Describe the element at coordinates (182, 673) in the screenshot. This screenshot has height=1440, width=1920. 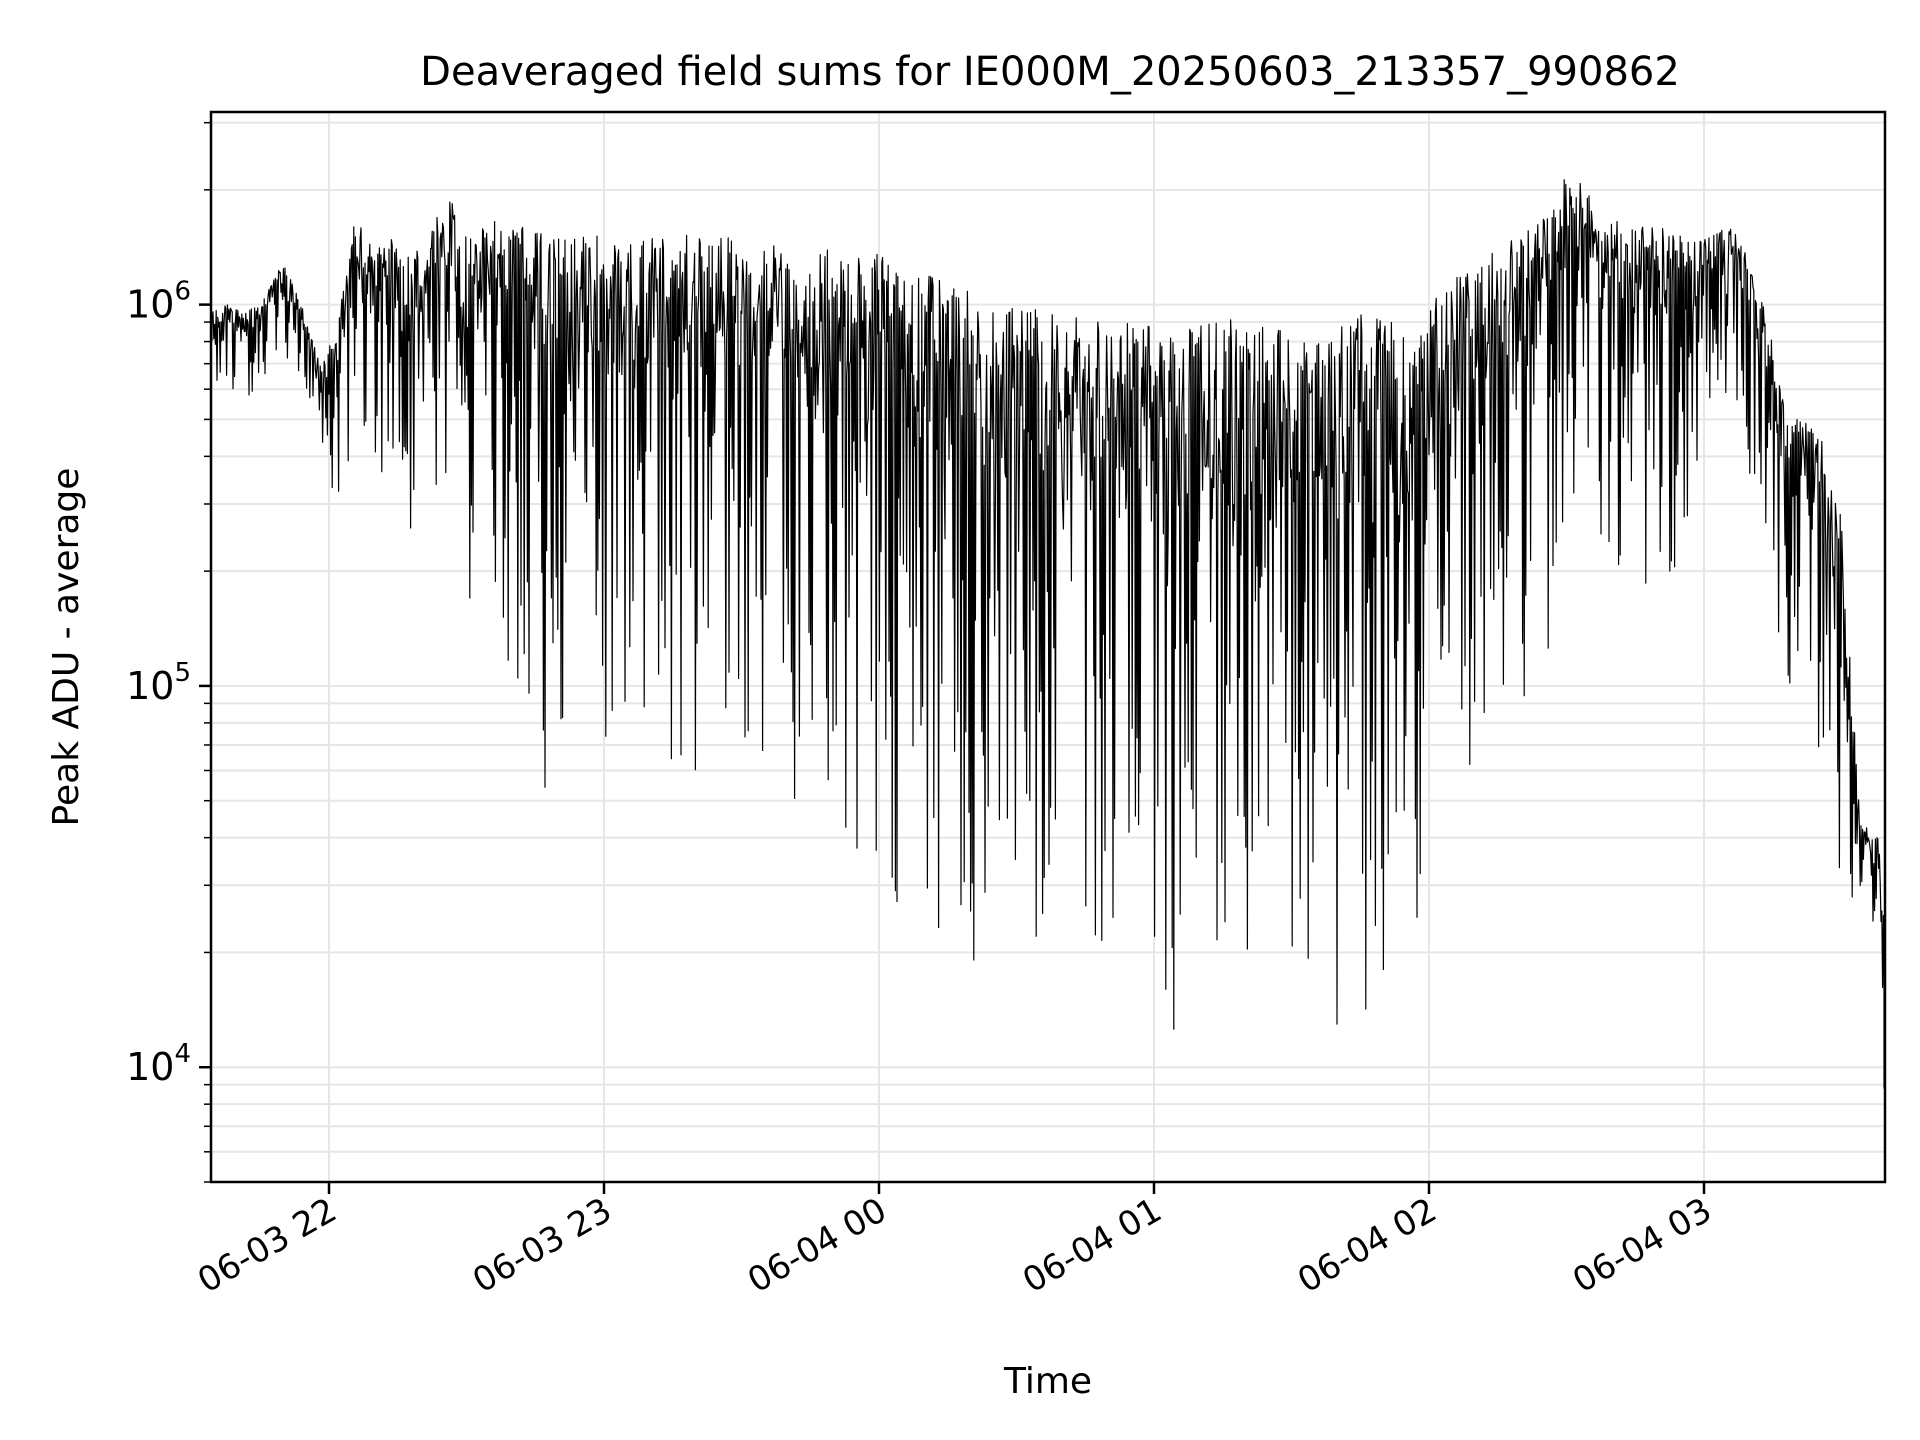
I see `y-tick-exponent: 5` at that location.